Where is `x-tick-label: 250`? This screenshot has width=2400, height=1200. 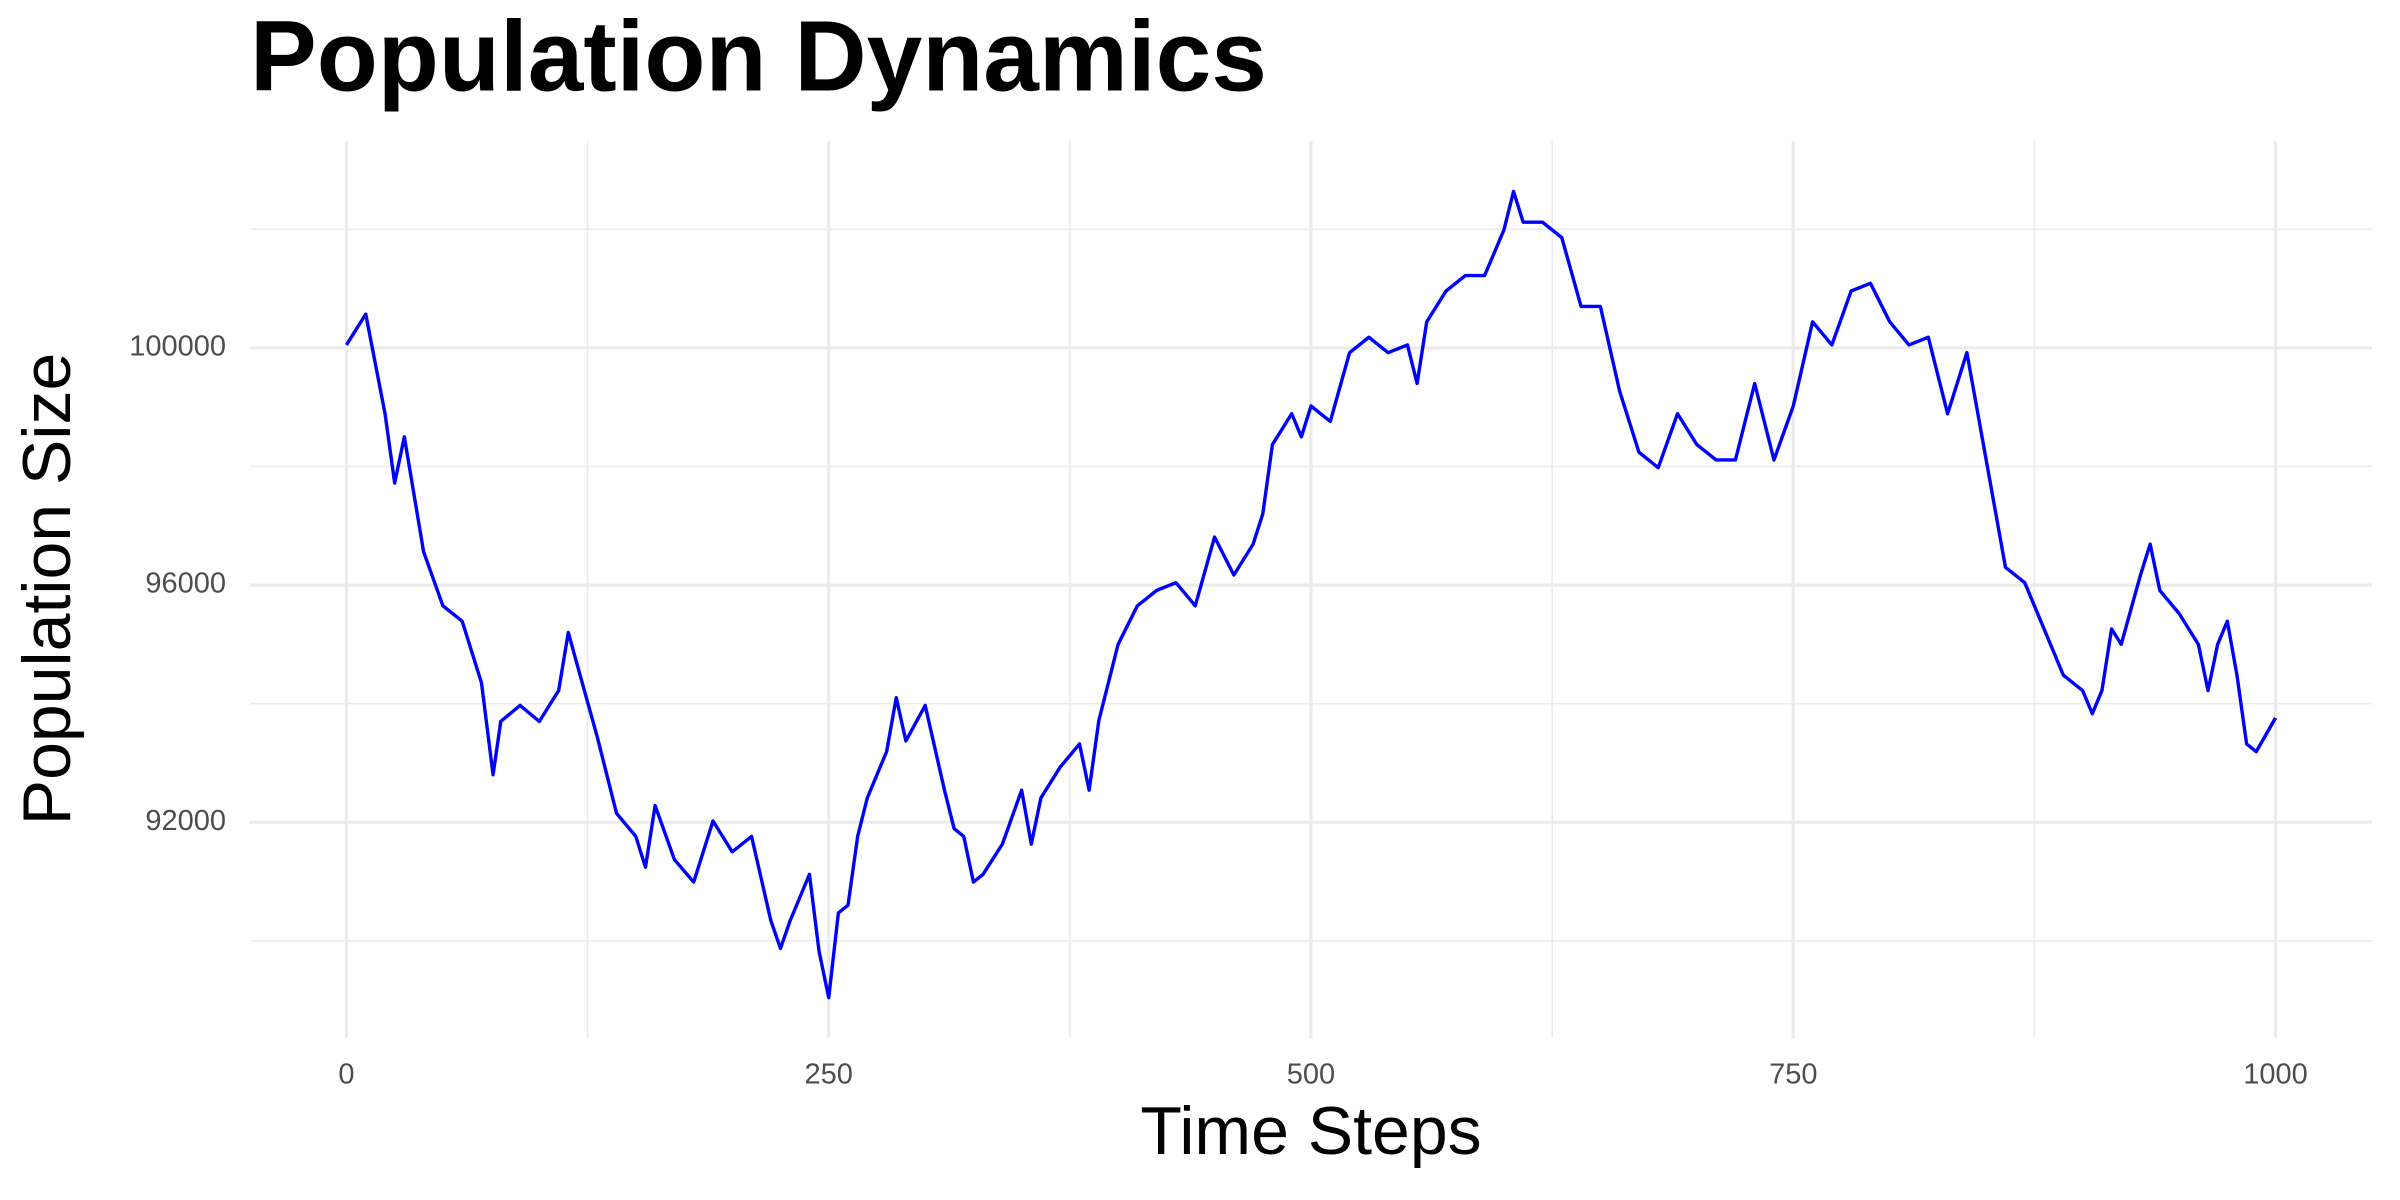 x-tick-label: 250 is located at coordinates (829, 1075).